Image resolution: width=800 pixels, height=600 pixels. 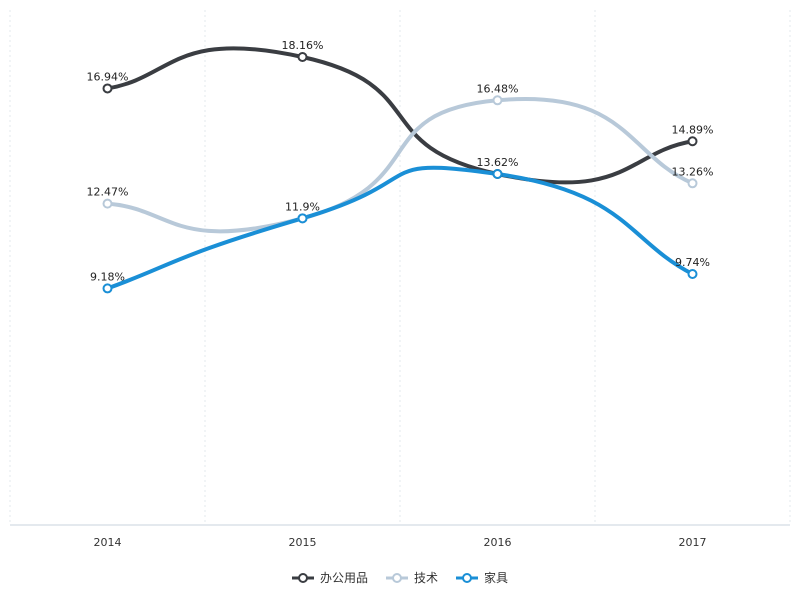 I want to click on legend-item: 办公用品, so click(x=330, y=577).